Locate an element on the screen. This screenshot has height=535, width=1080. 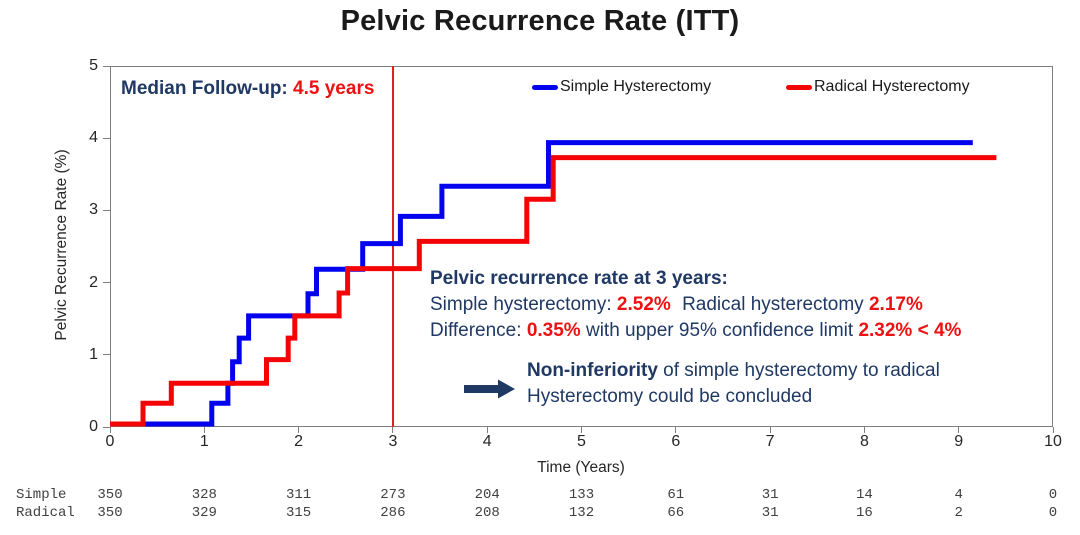
risk-cell: 133 is located at coordinates (581, 495).